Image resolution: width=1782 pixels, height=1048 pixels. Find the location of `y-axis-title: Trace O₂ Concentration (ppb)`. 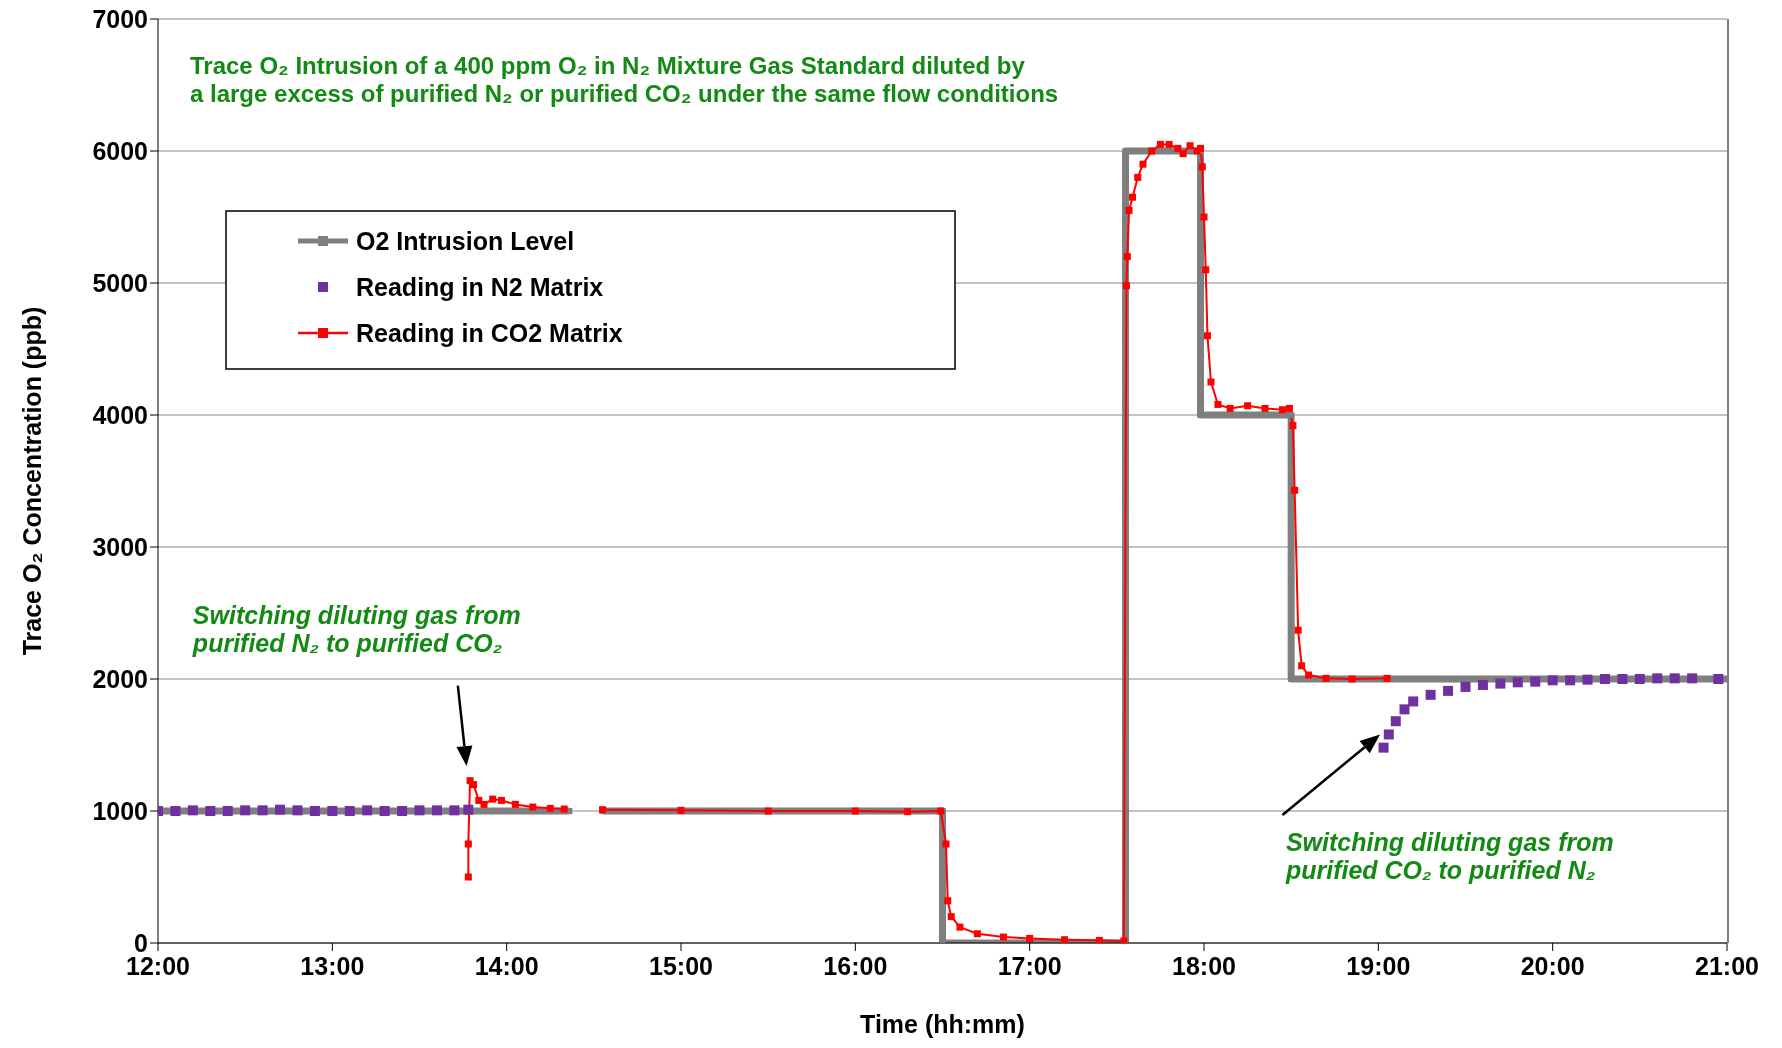

y-axis-title: Trace O₂ Concentration (ppb) is located at coordinates (31, 481).